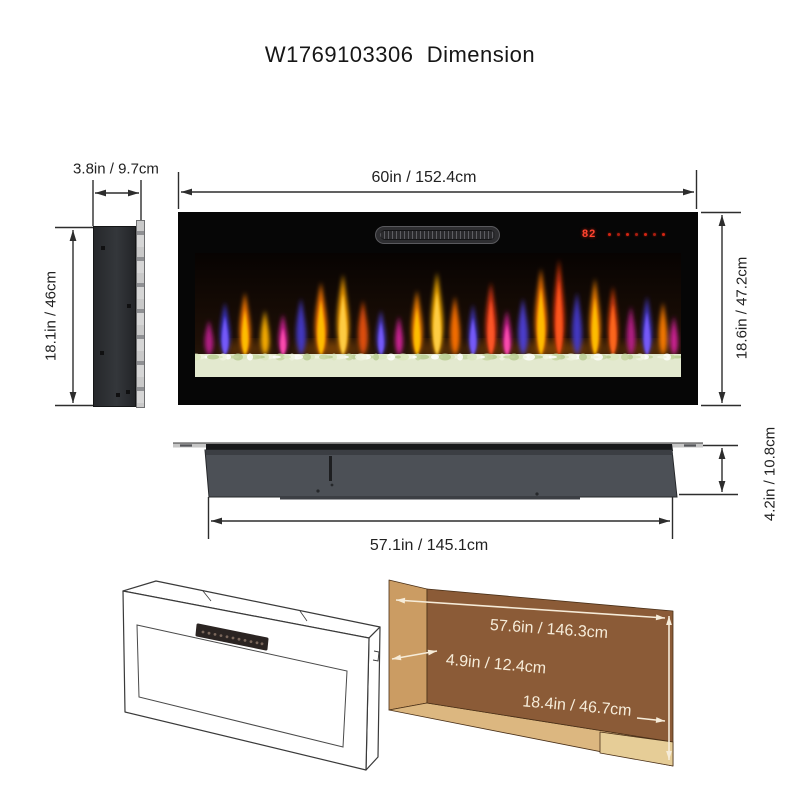 The width and height of the screenshot is (800, 800). I want to click on recess-height-pointer, so click(651, 720).